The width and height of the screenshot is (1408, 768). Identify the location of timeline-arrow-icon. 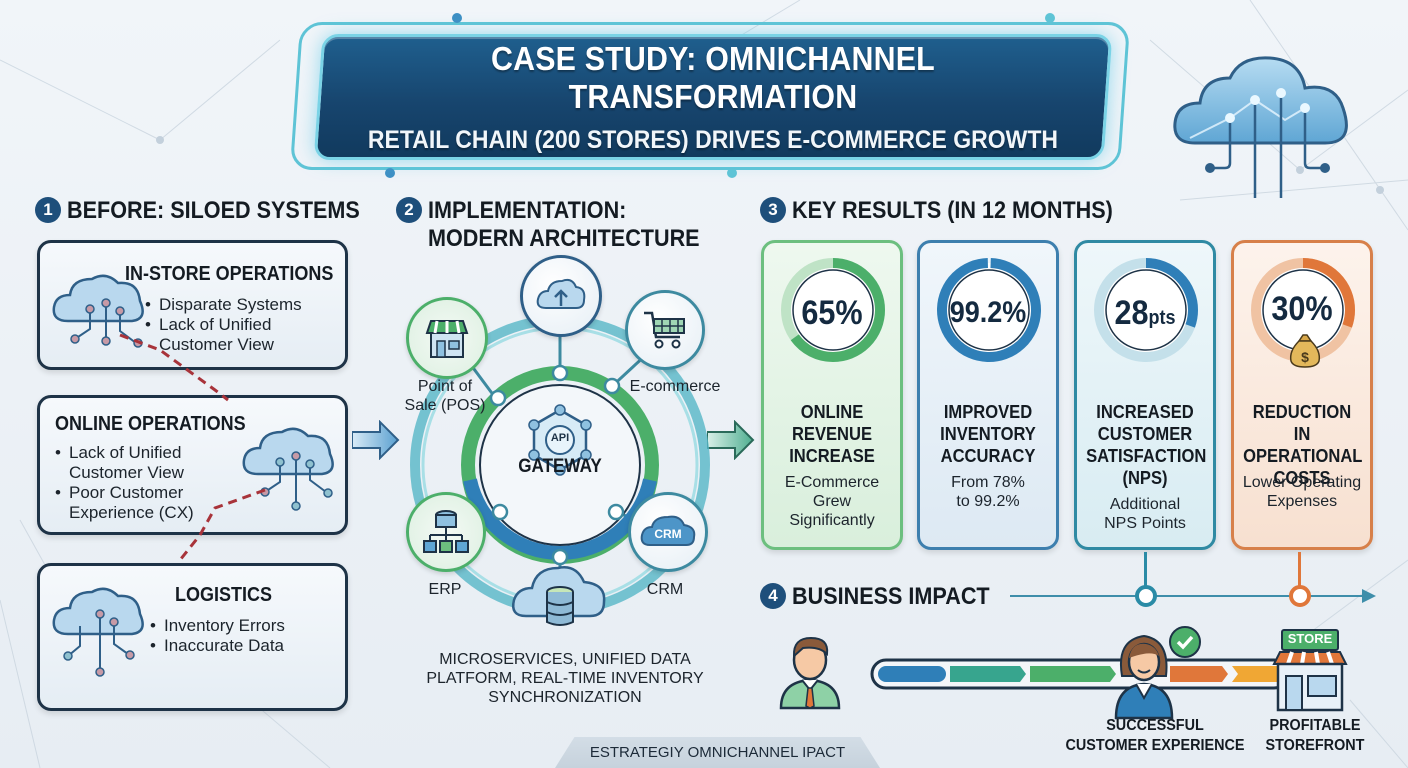
(1369, 596).